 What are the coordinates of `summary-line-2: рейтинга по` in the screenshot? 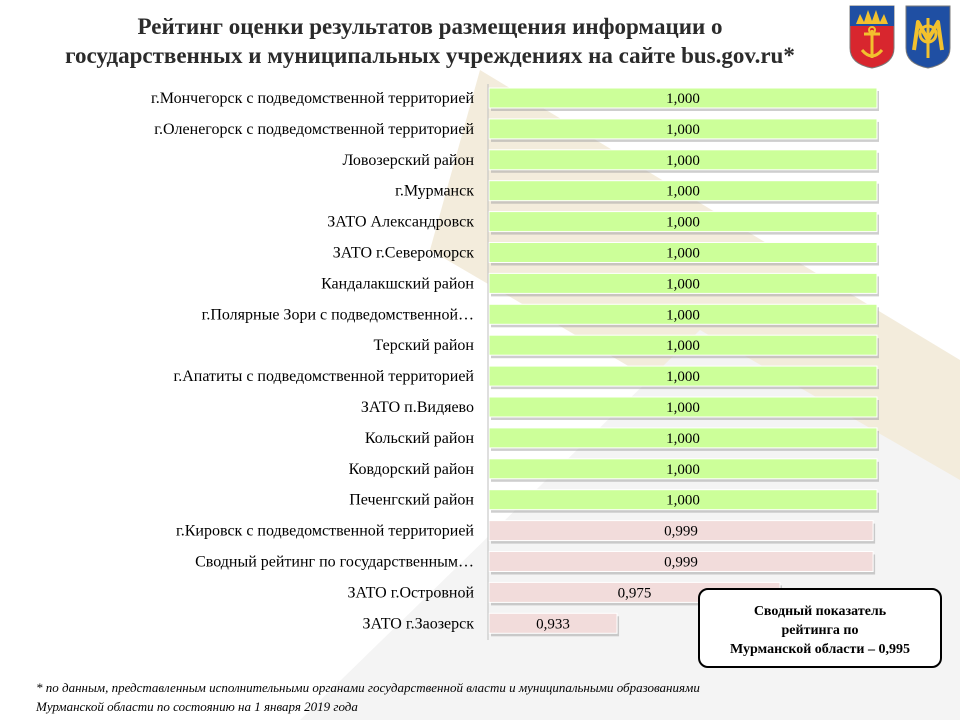 It's located at (820, 630).